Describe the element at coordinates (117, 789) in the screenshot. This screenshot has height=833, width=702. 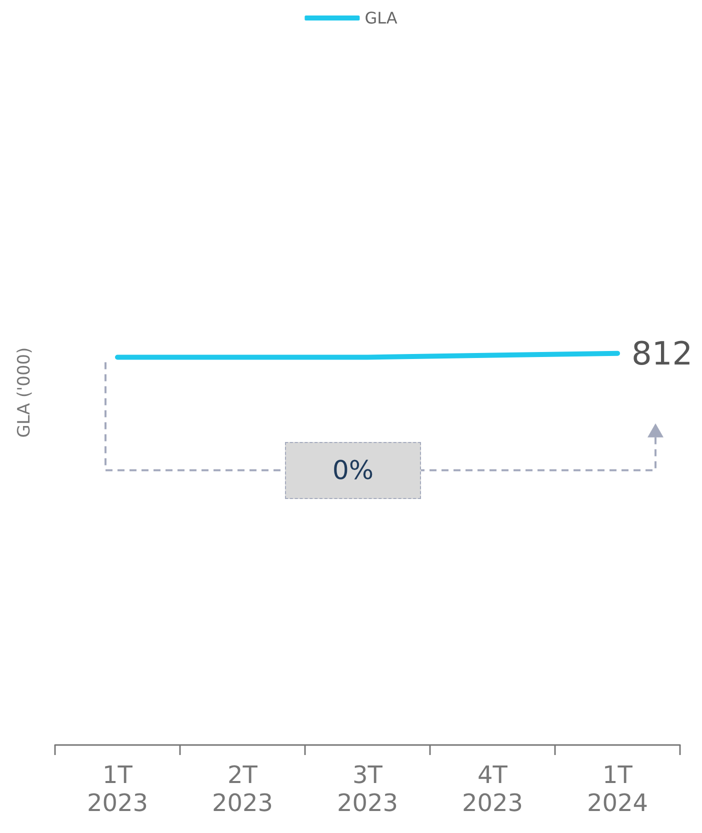
I see `x-tick-label: 1T 2023` at that location.